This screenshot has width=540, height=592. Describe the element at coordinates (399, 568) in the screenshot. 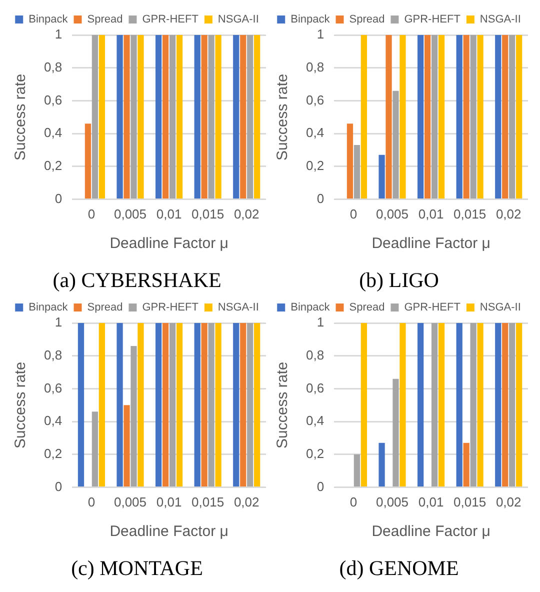

I see `text: (d) GENOME` at that location.